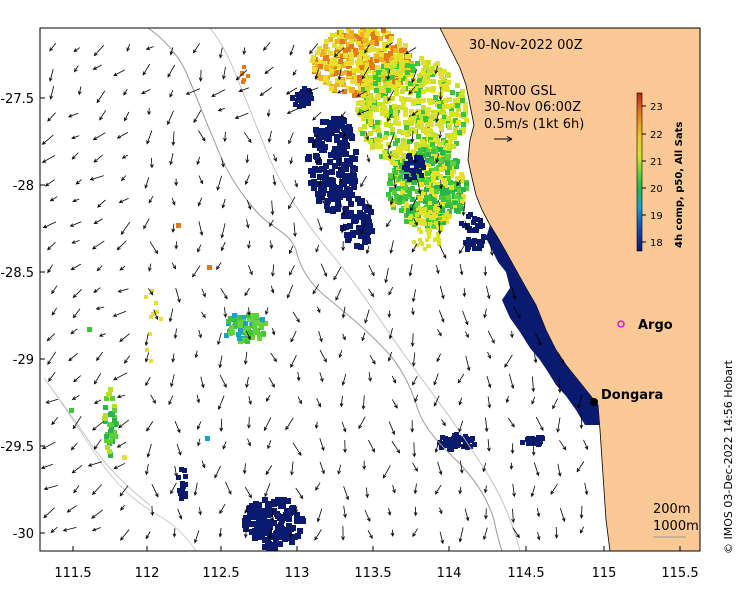 This screenshot has width=740, height=592. Describe the element at coordinates (147, 573) in the screenshot. I see `x-tick-label: 112` at that location.